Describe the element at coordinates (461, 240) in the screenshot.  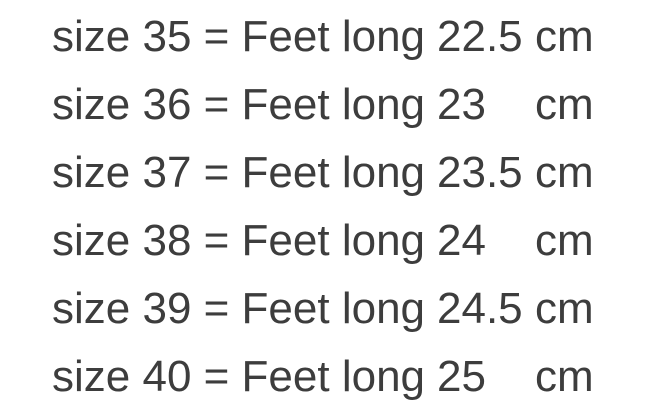
I see `feet-length-value: 24` at that location.